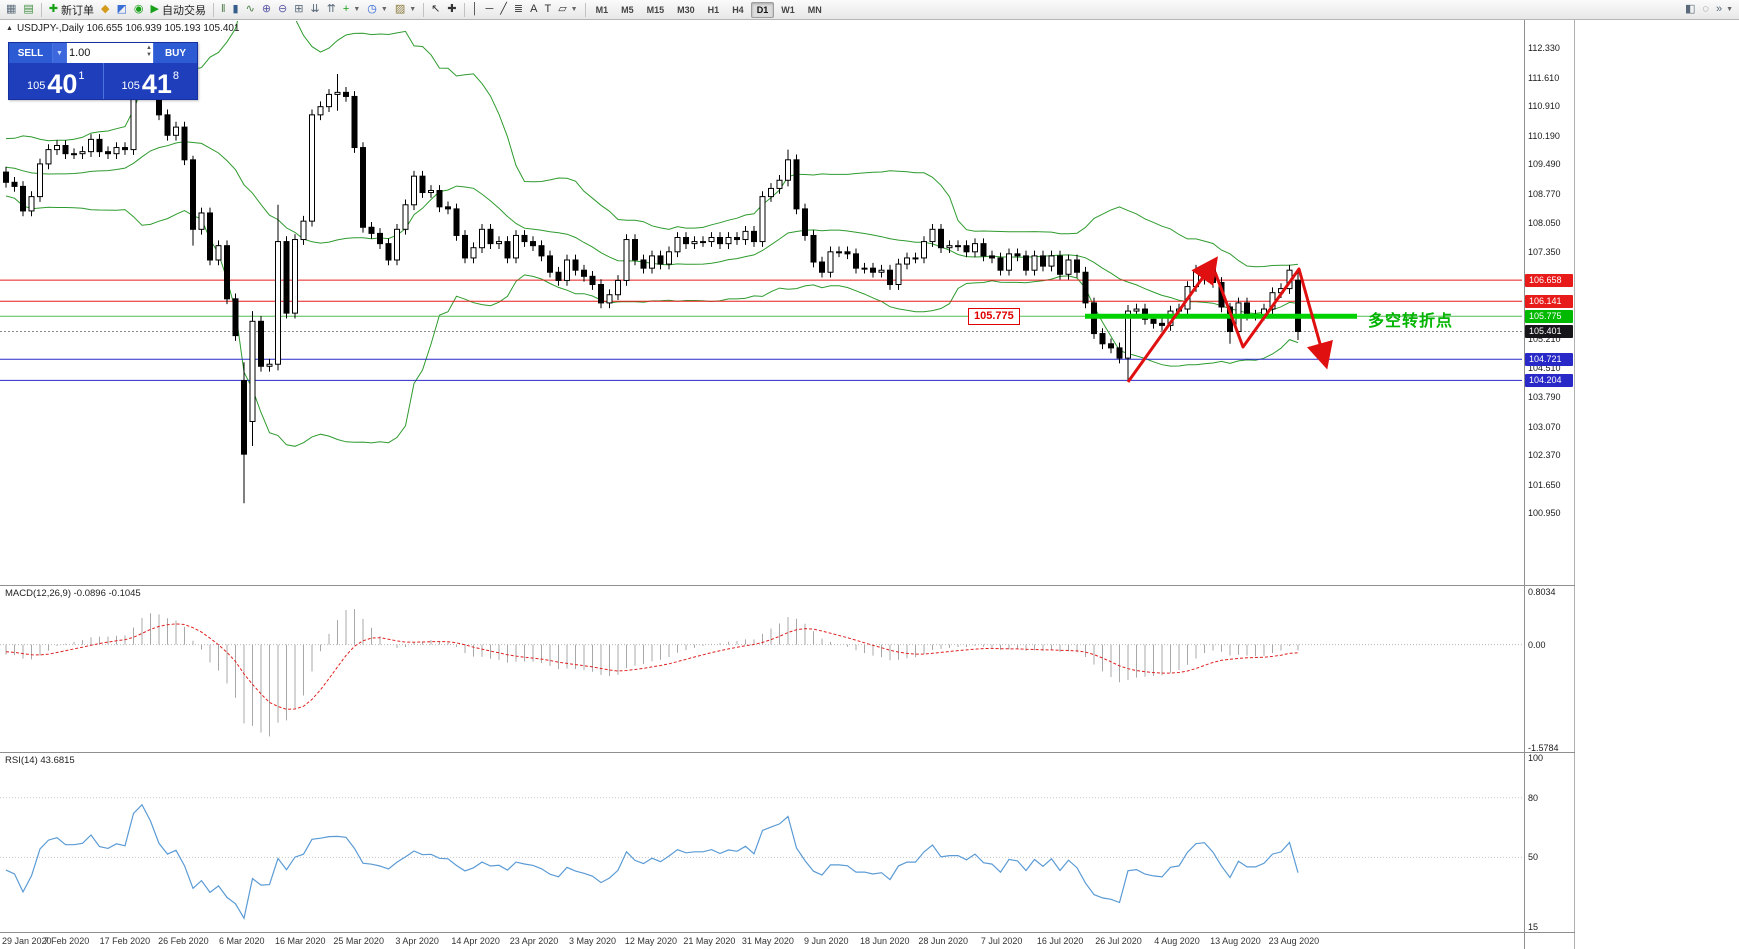  I want to click on market-watch-icon: ◩, so click(122, 10).